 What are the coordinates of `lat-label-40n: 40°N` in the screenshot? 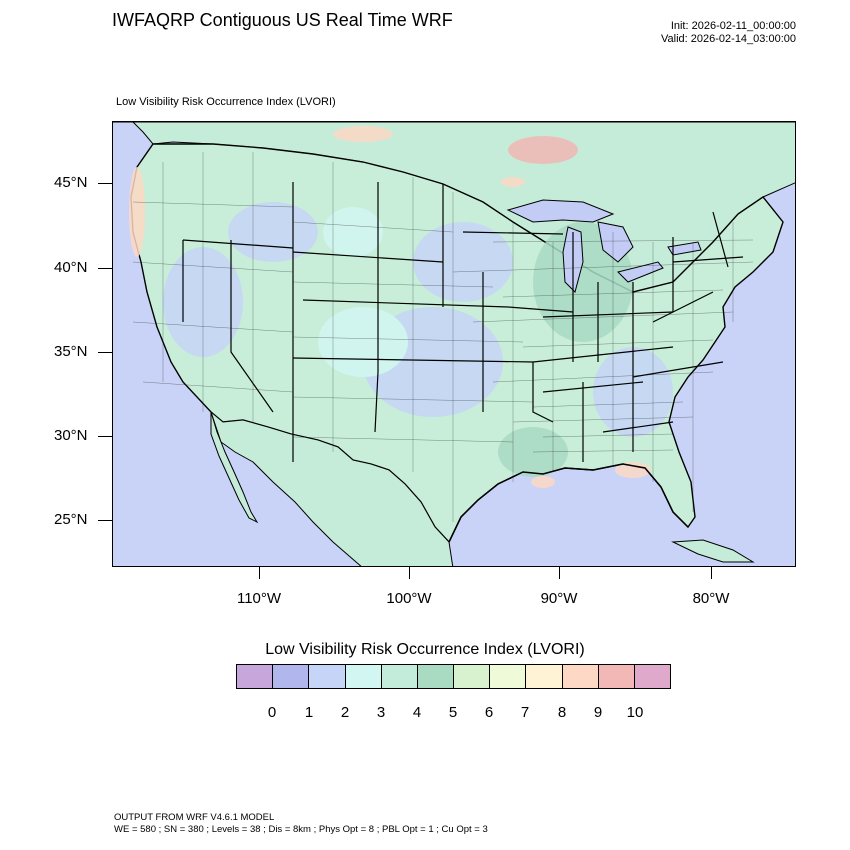 It's located at (71, 267).